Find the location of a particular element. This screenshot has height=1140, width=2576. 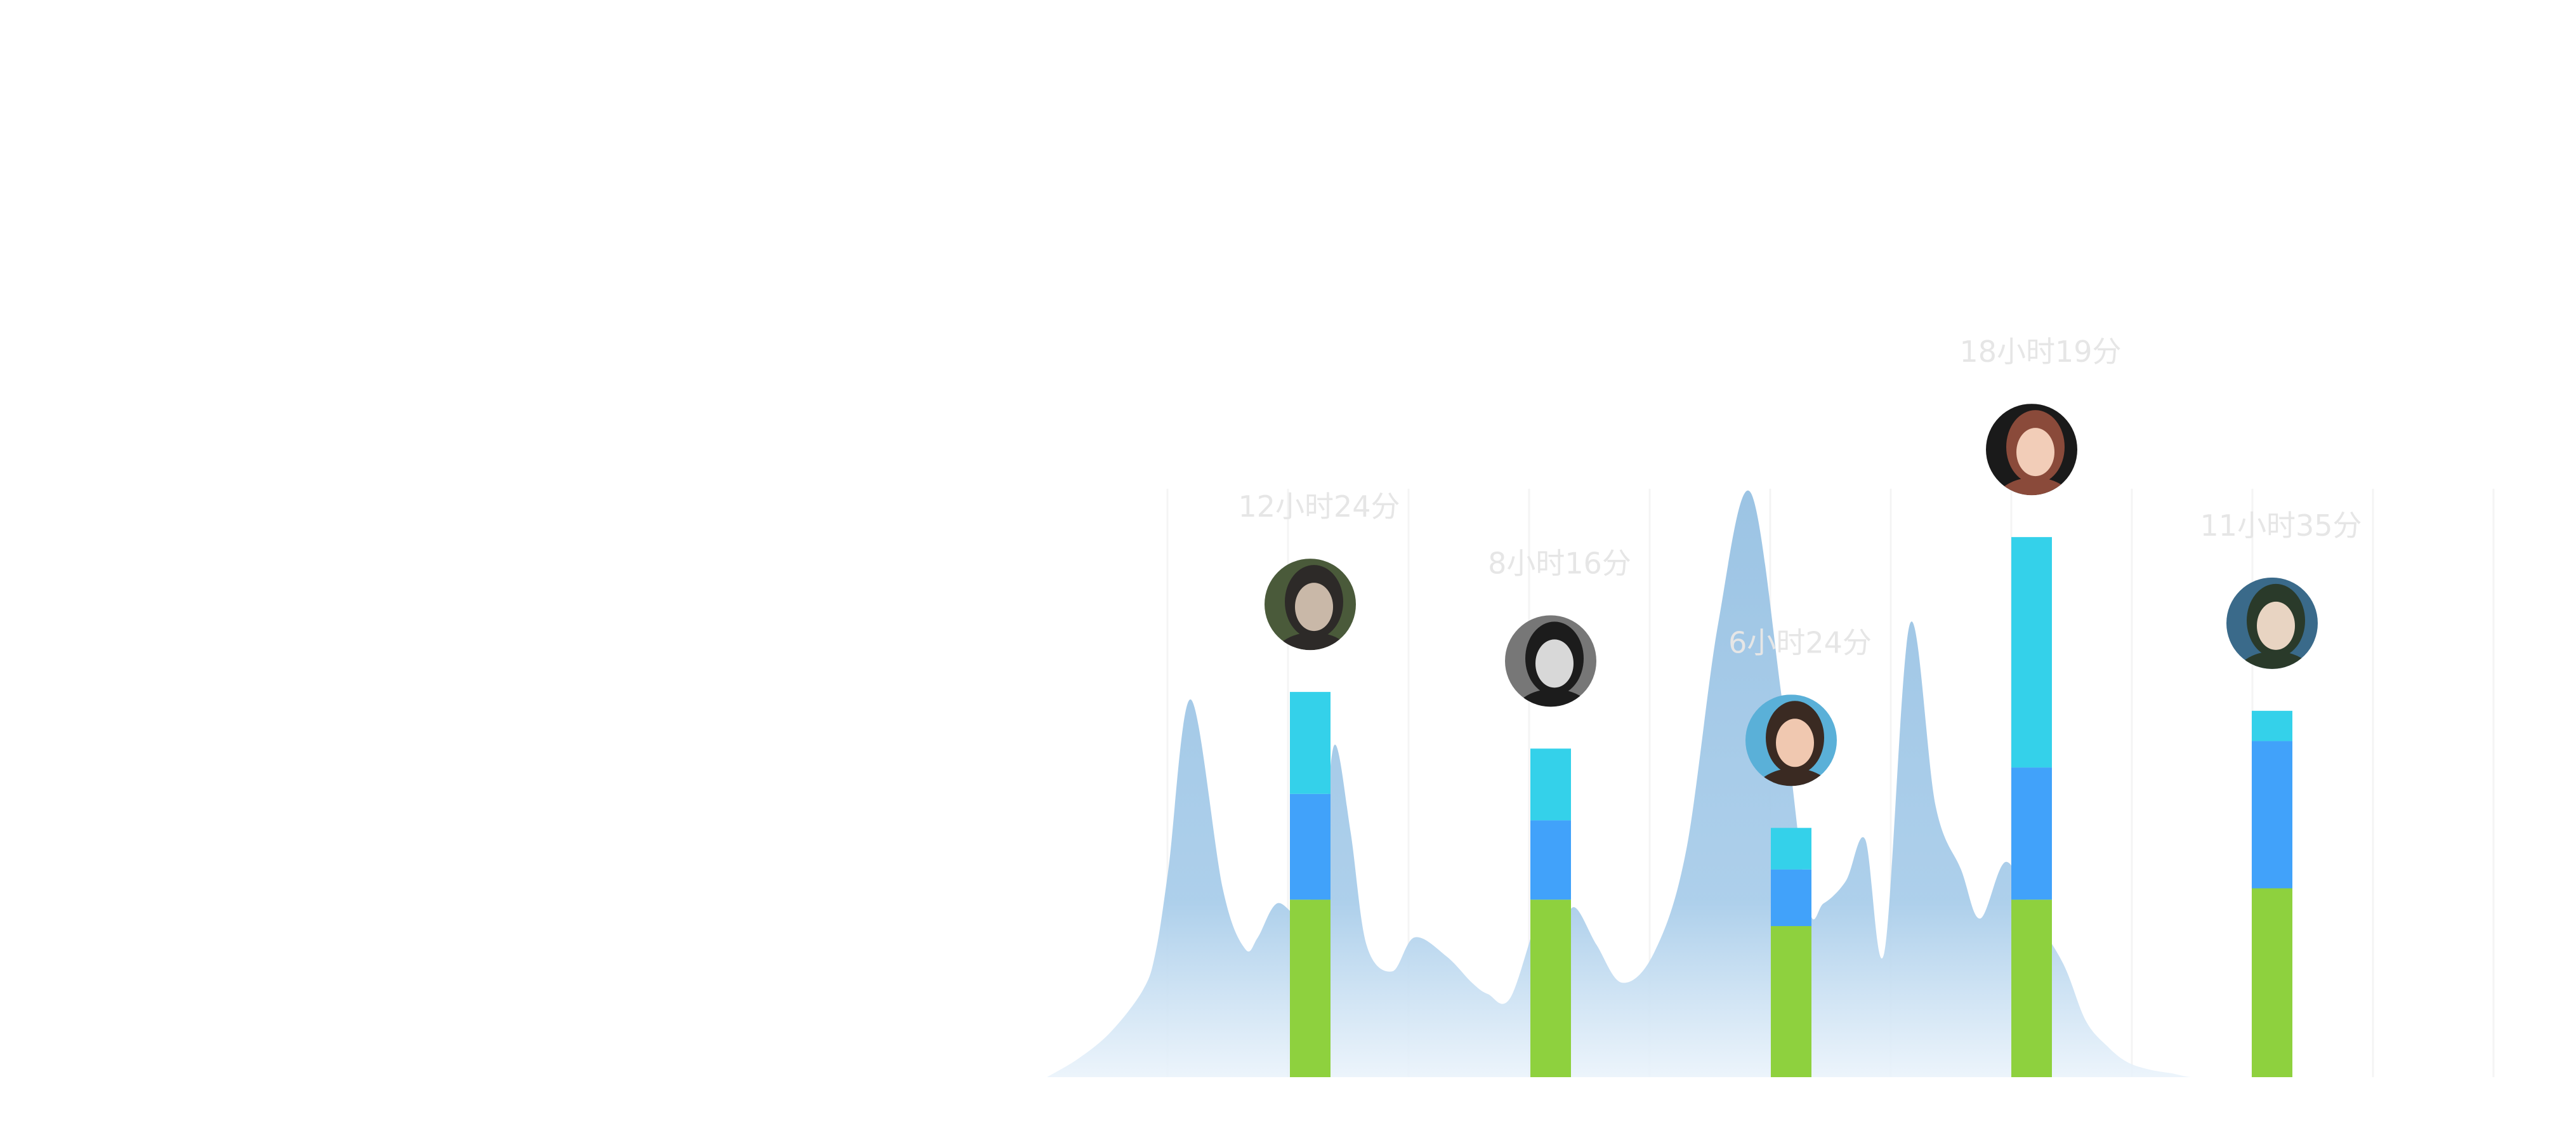

data-label-3: 6小时24分 is located at coordinates (1800, 642).